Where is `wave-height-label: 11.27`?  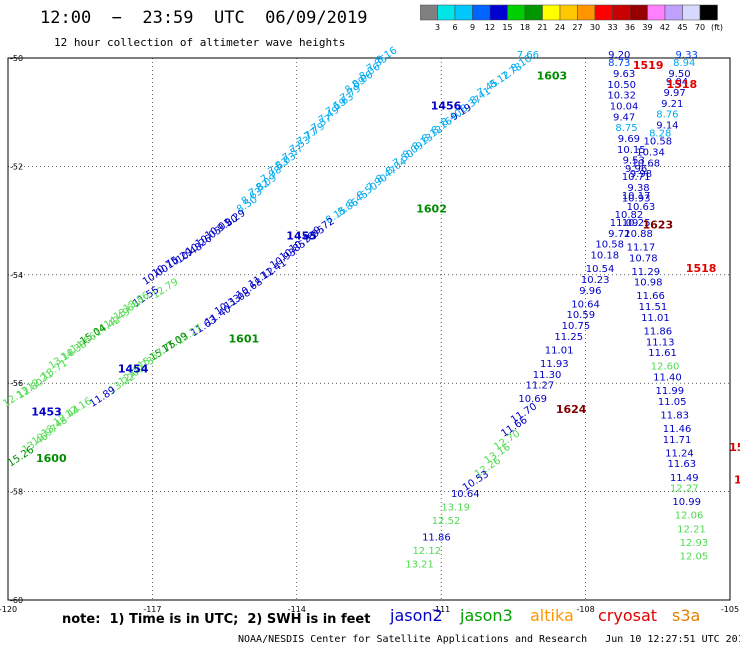 wave-height-label: 11.27 is located at coordinates (540, 386).